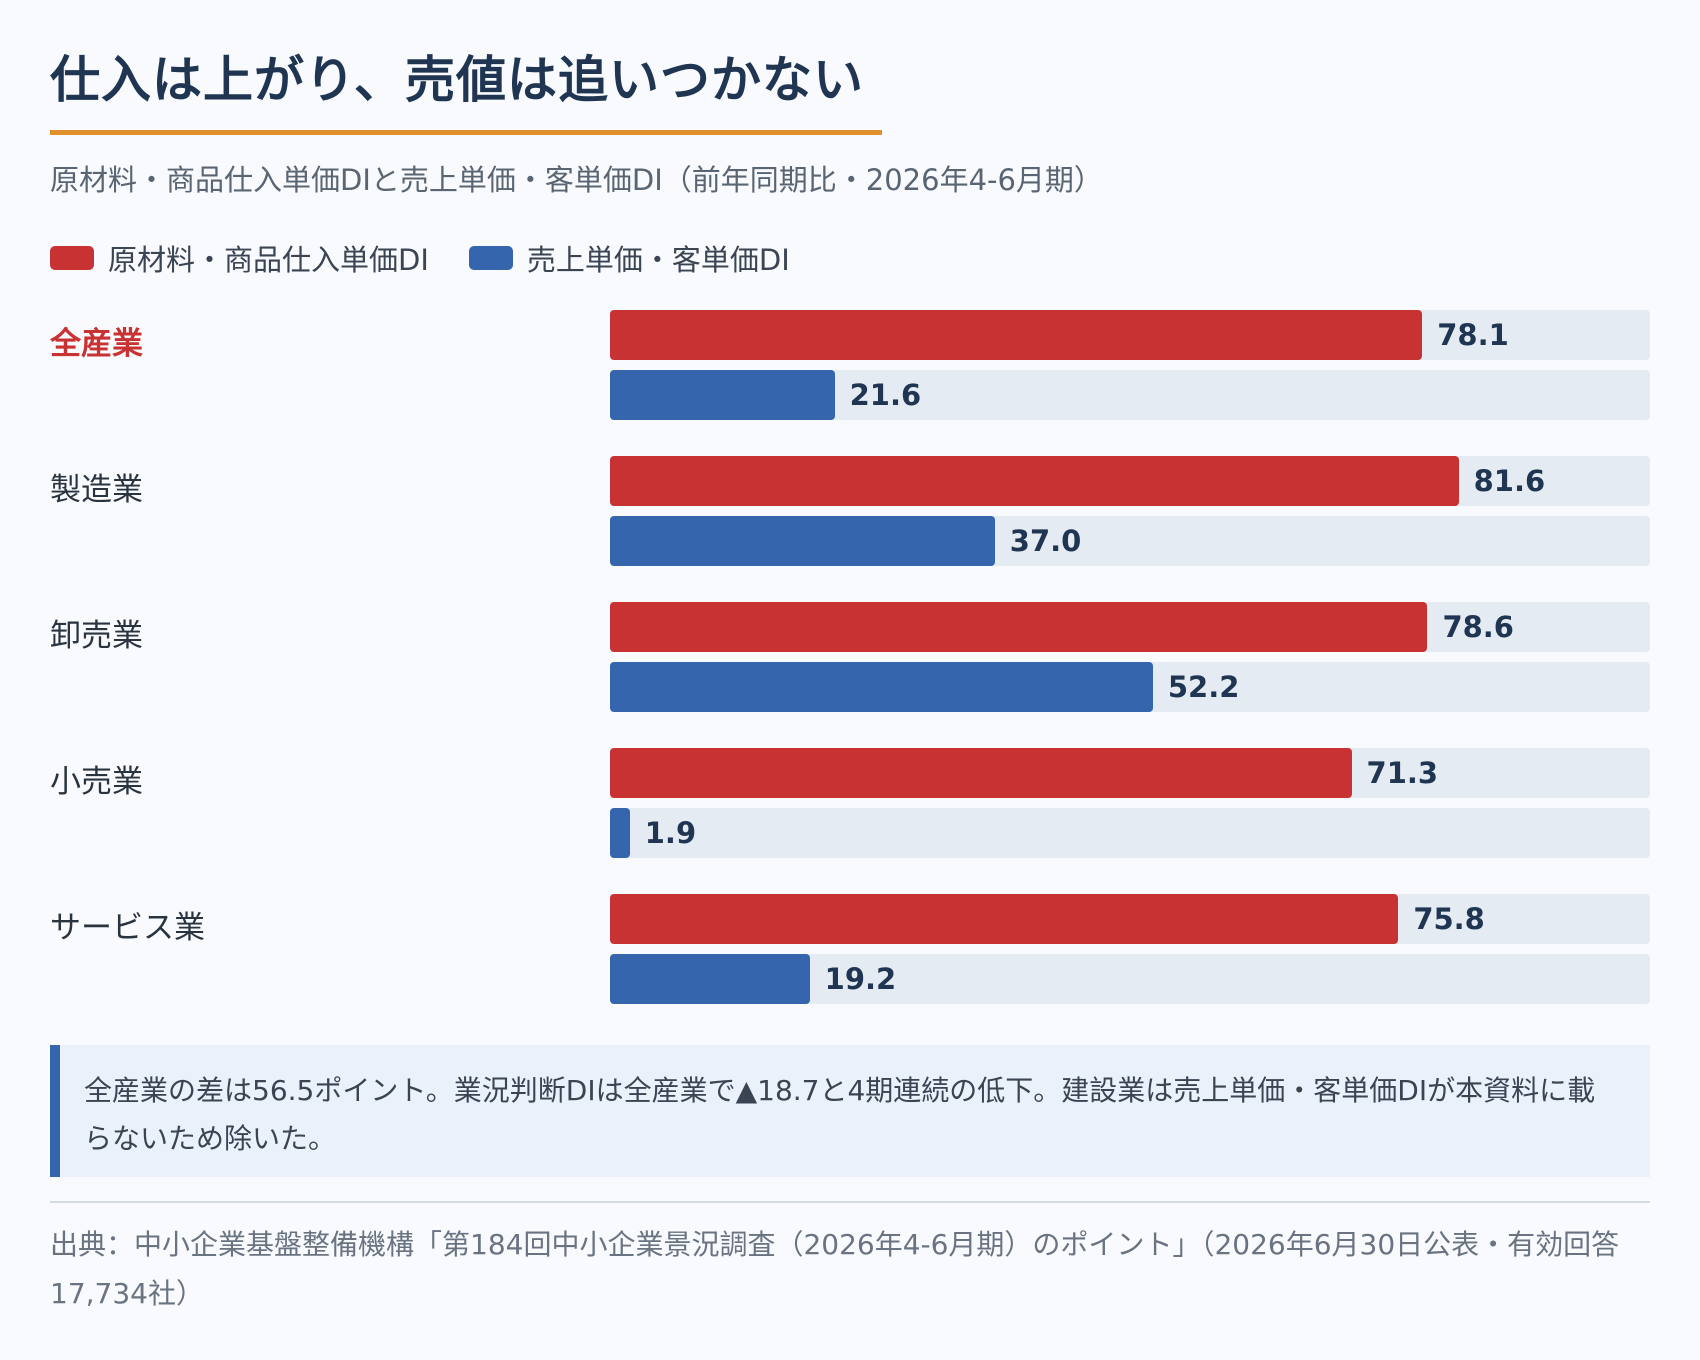  What do you see at coordinates (1449, 919) in the screenshot?
I see `value-label-services-purchase: 75.8` at bounding box center [1449, 919].